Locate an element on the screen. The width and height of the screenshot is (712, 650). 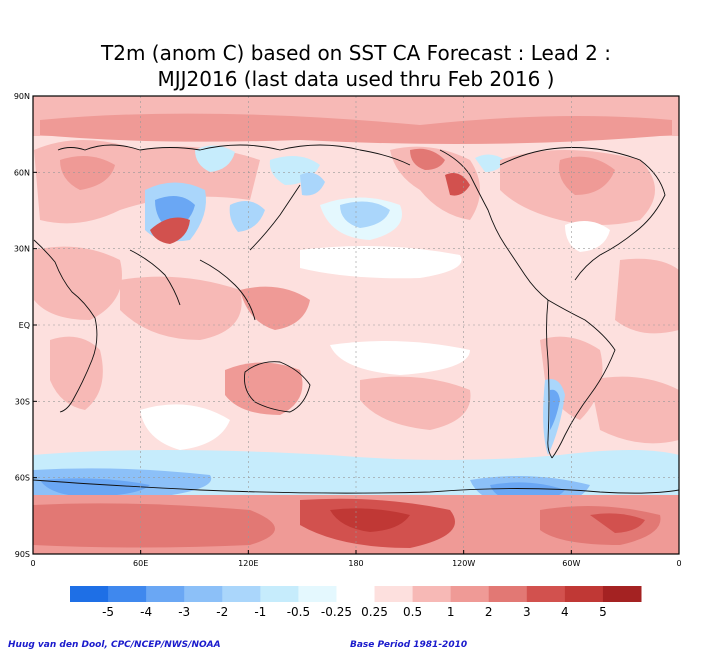
arctic-patch is located at coordinates (356, 128).